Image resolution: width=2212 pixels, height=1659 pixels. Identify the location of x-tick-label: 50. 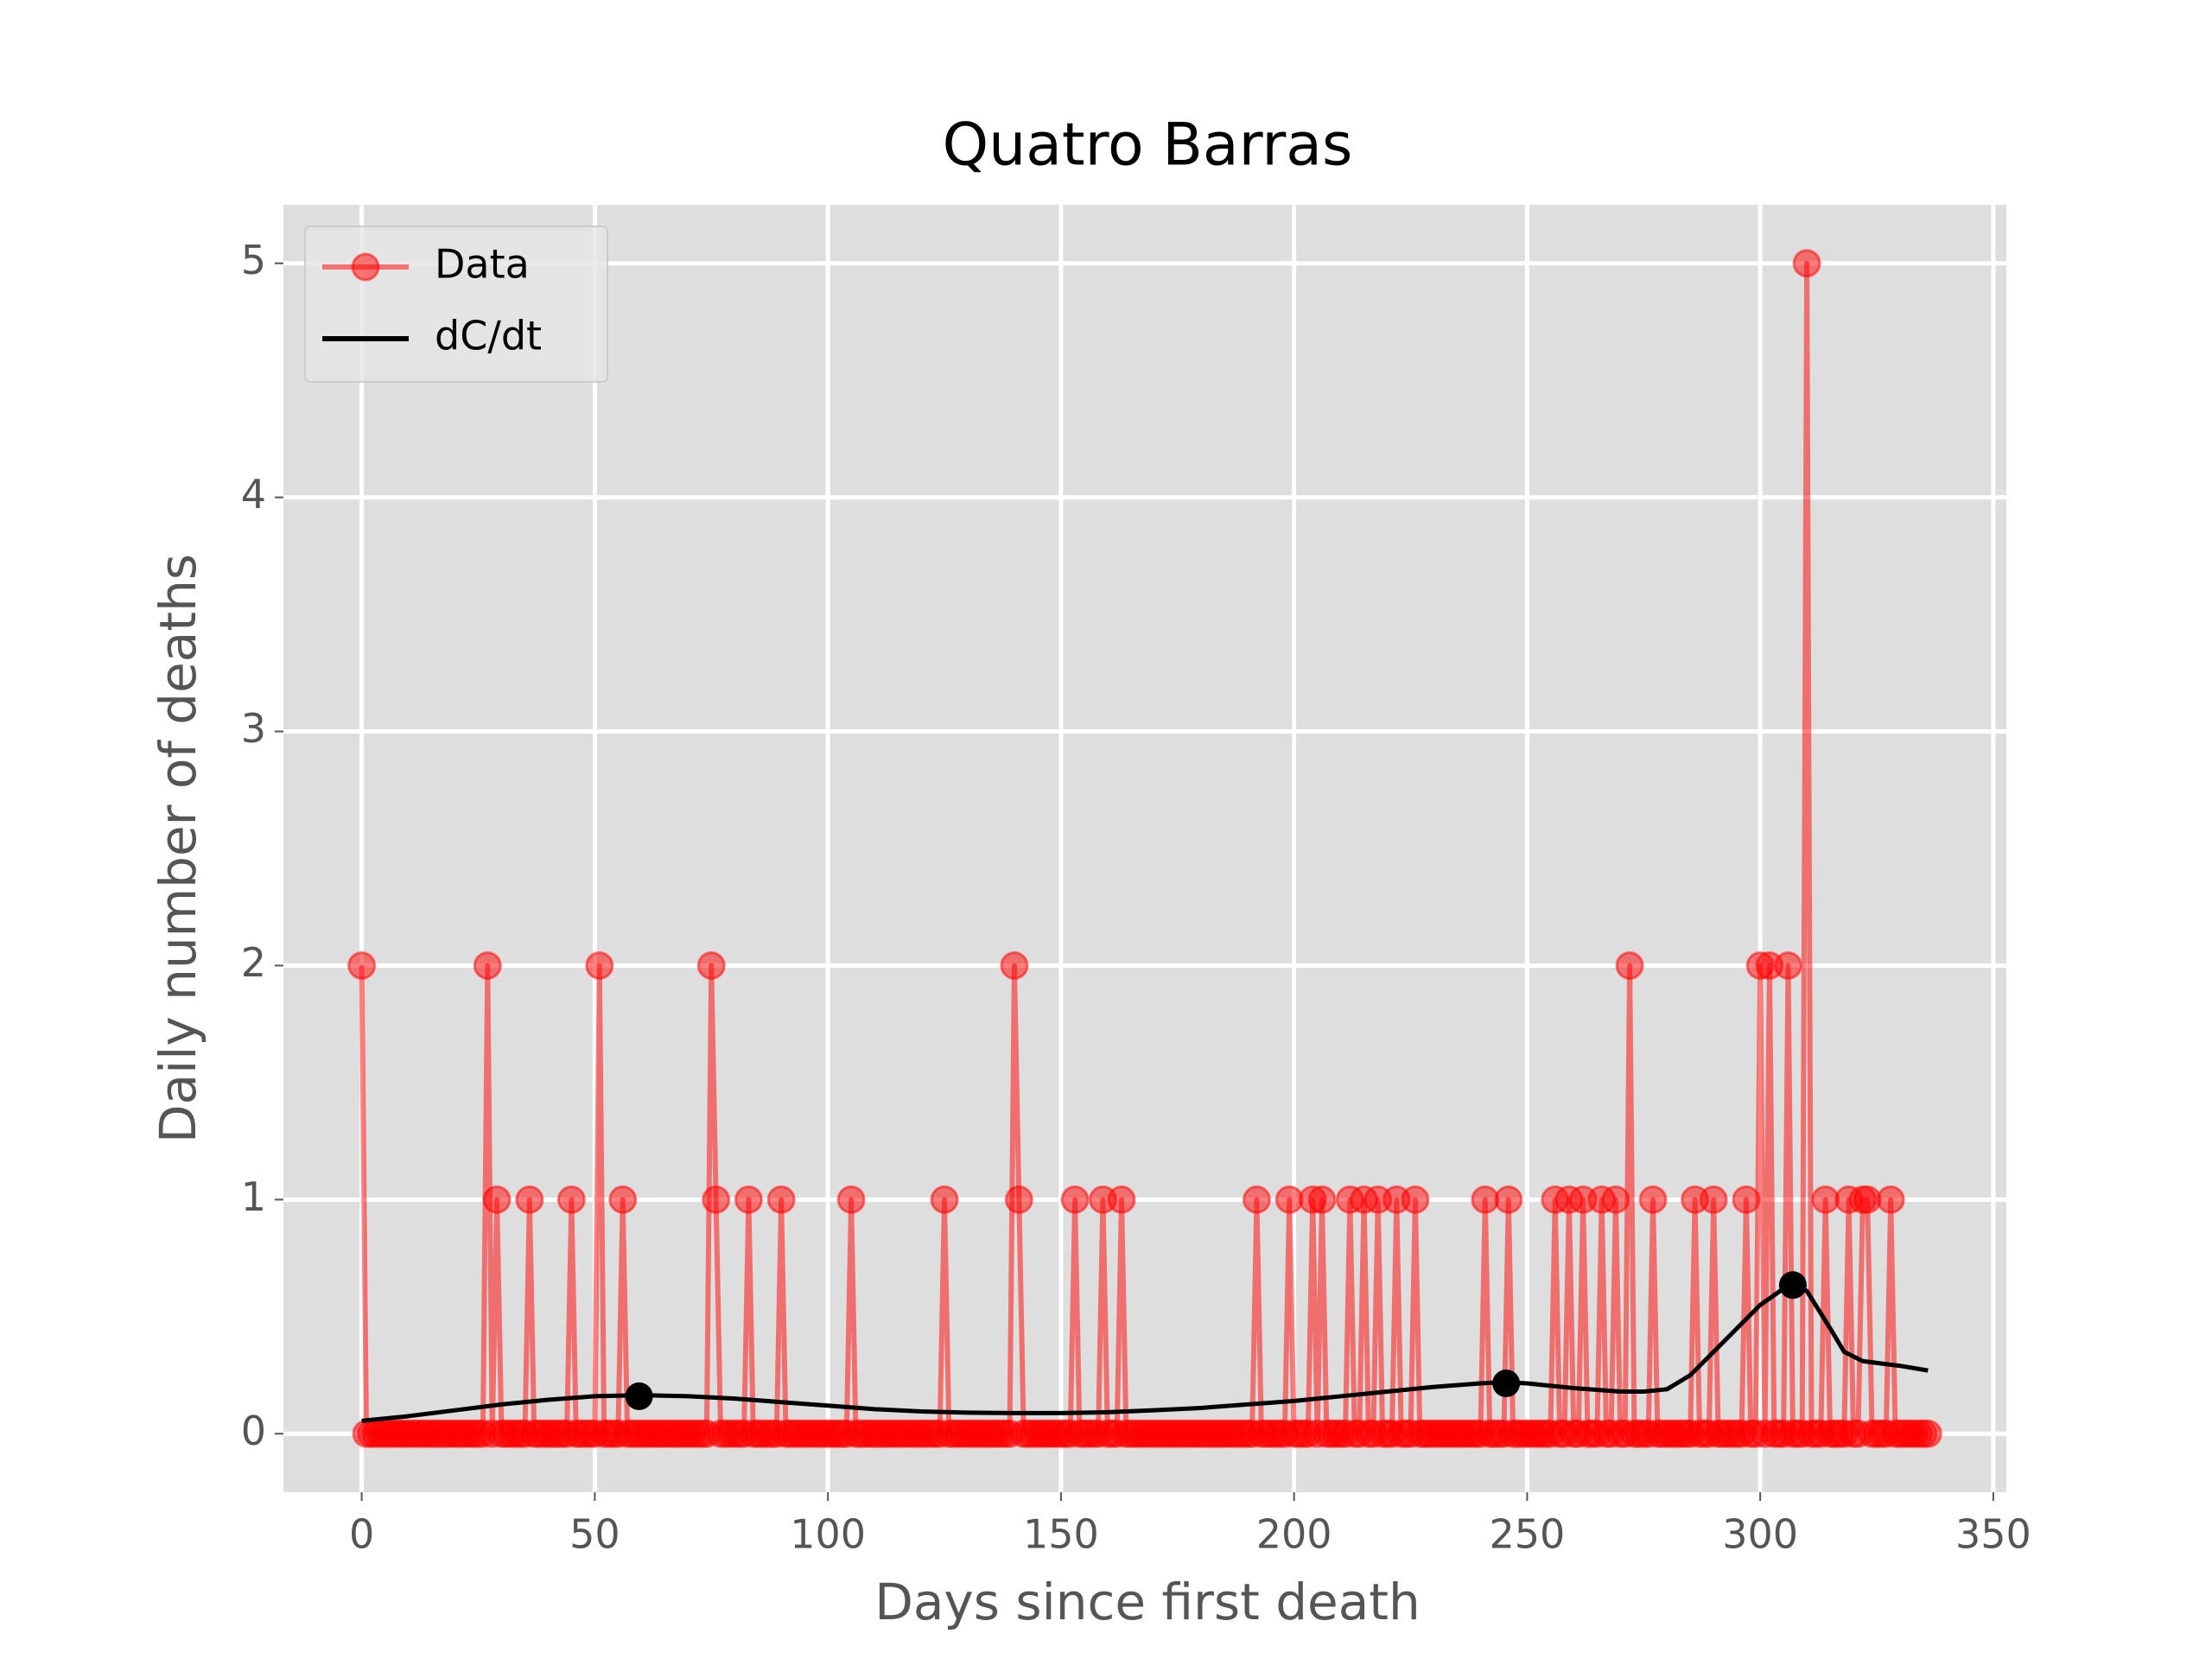
(594, 1534).